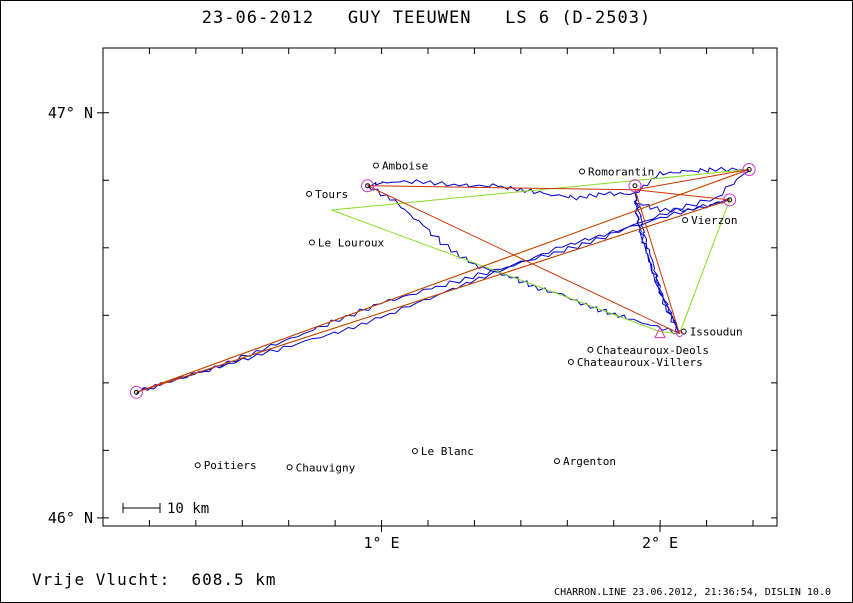  I want to click on place-label: Le Blanc, so click(447, 451).